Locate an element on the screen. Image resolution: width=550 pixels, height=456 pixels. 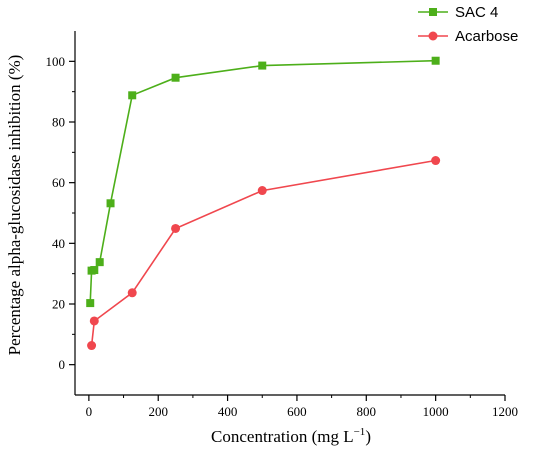
x-tick-label: 1200 is located at coordinates (505, 411).